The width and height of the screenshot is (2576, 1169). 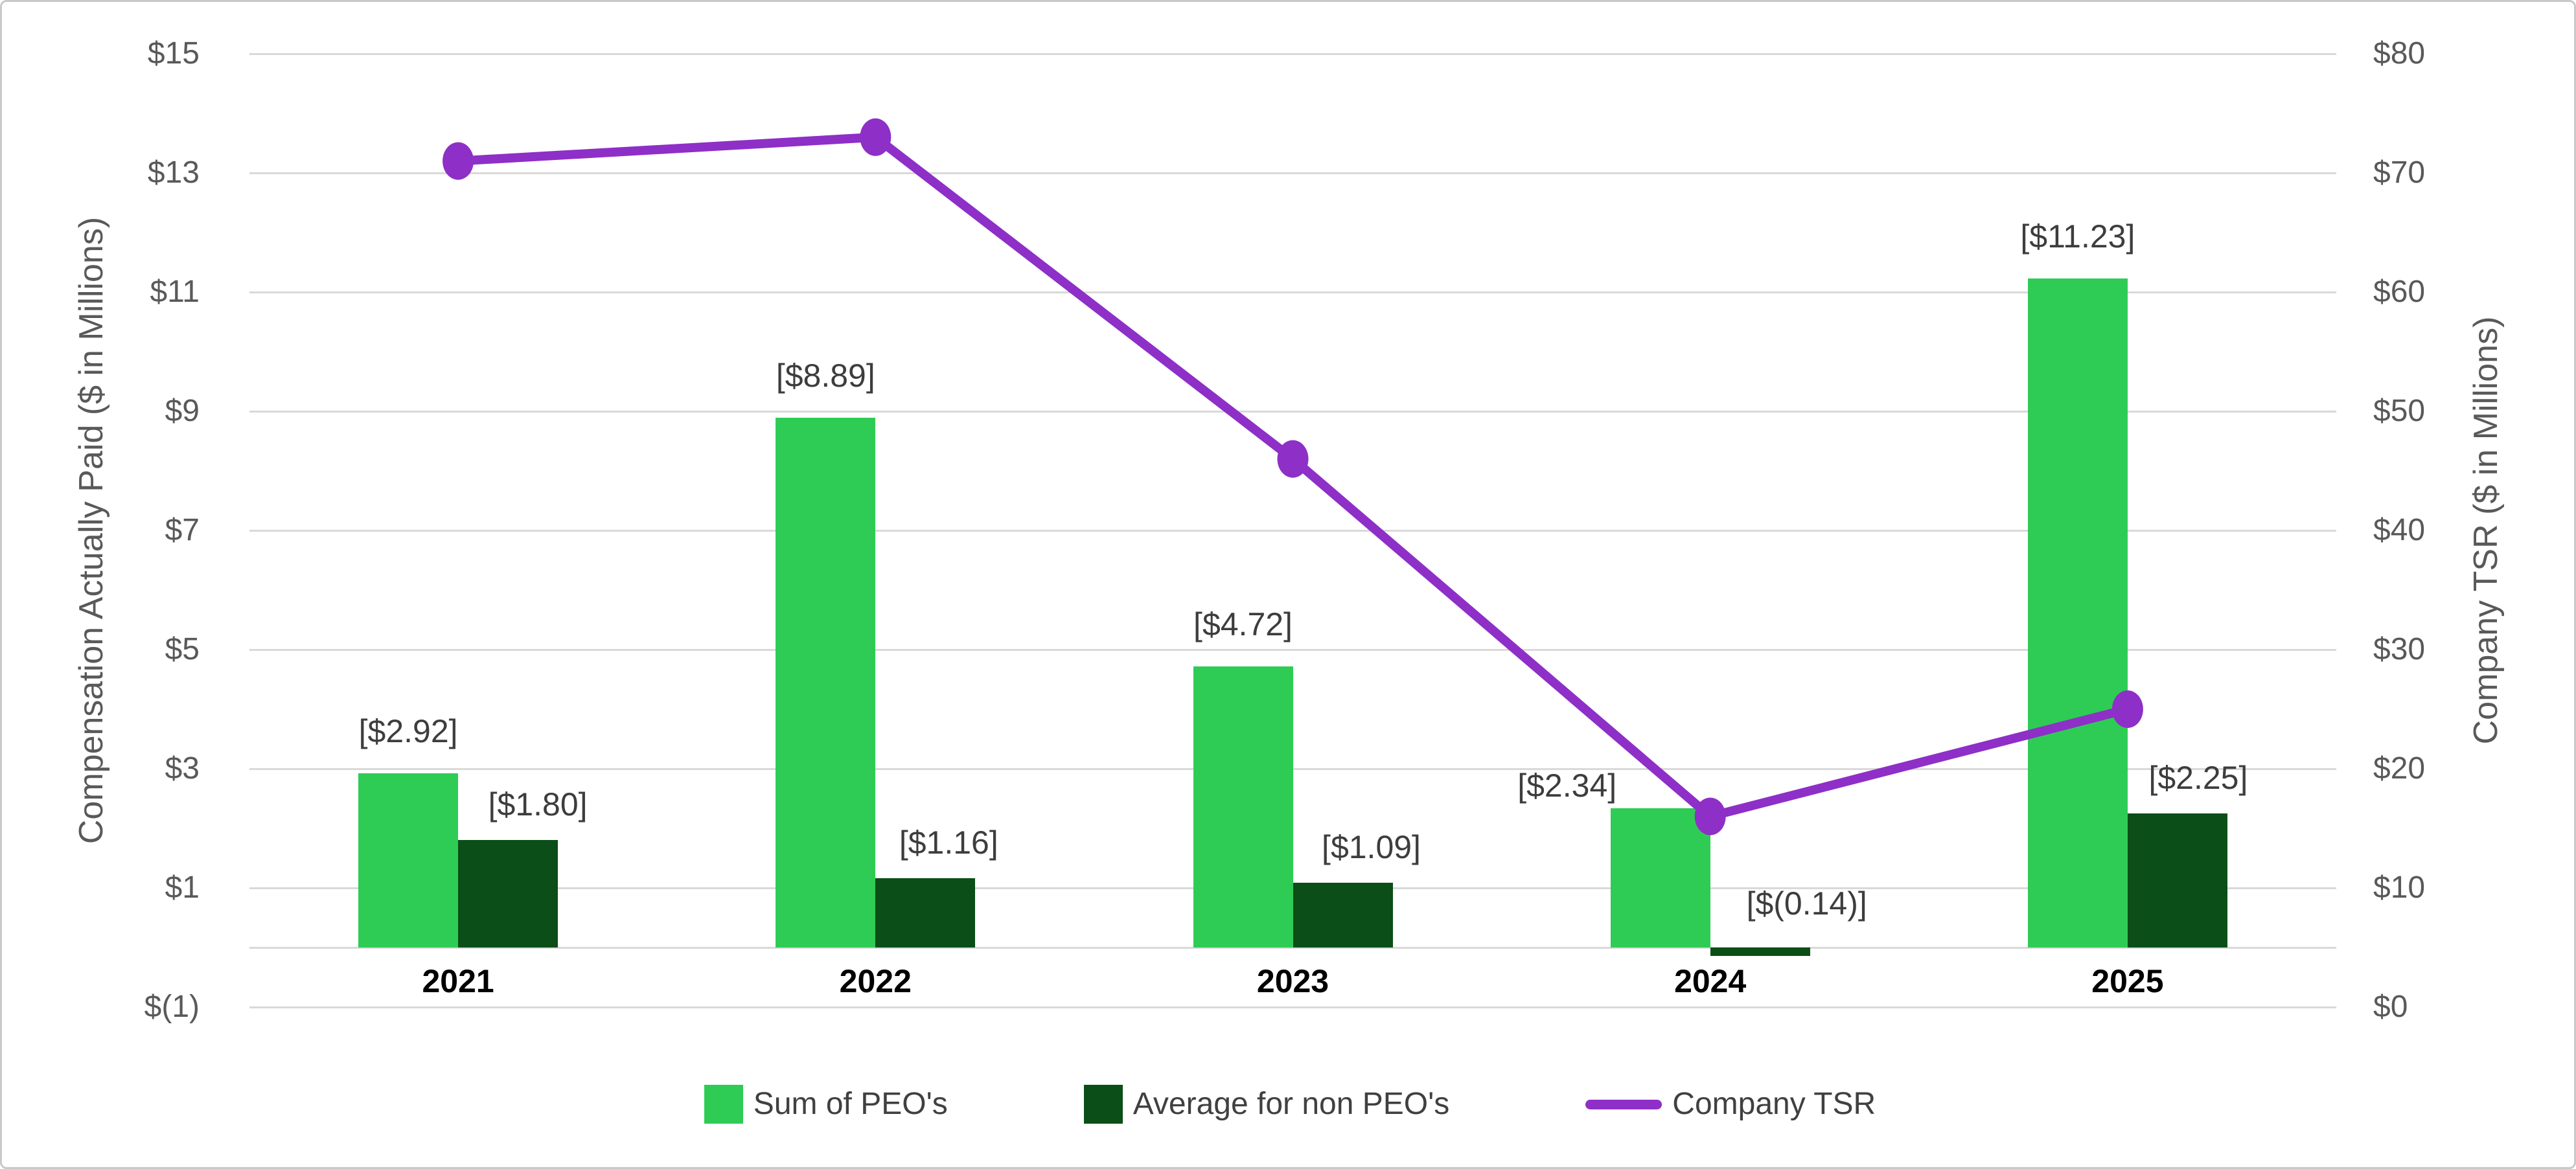 I want to click on bar-sum-of-peos-2022, so click(x=826, y=683).